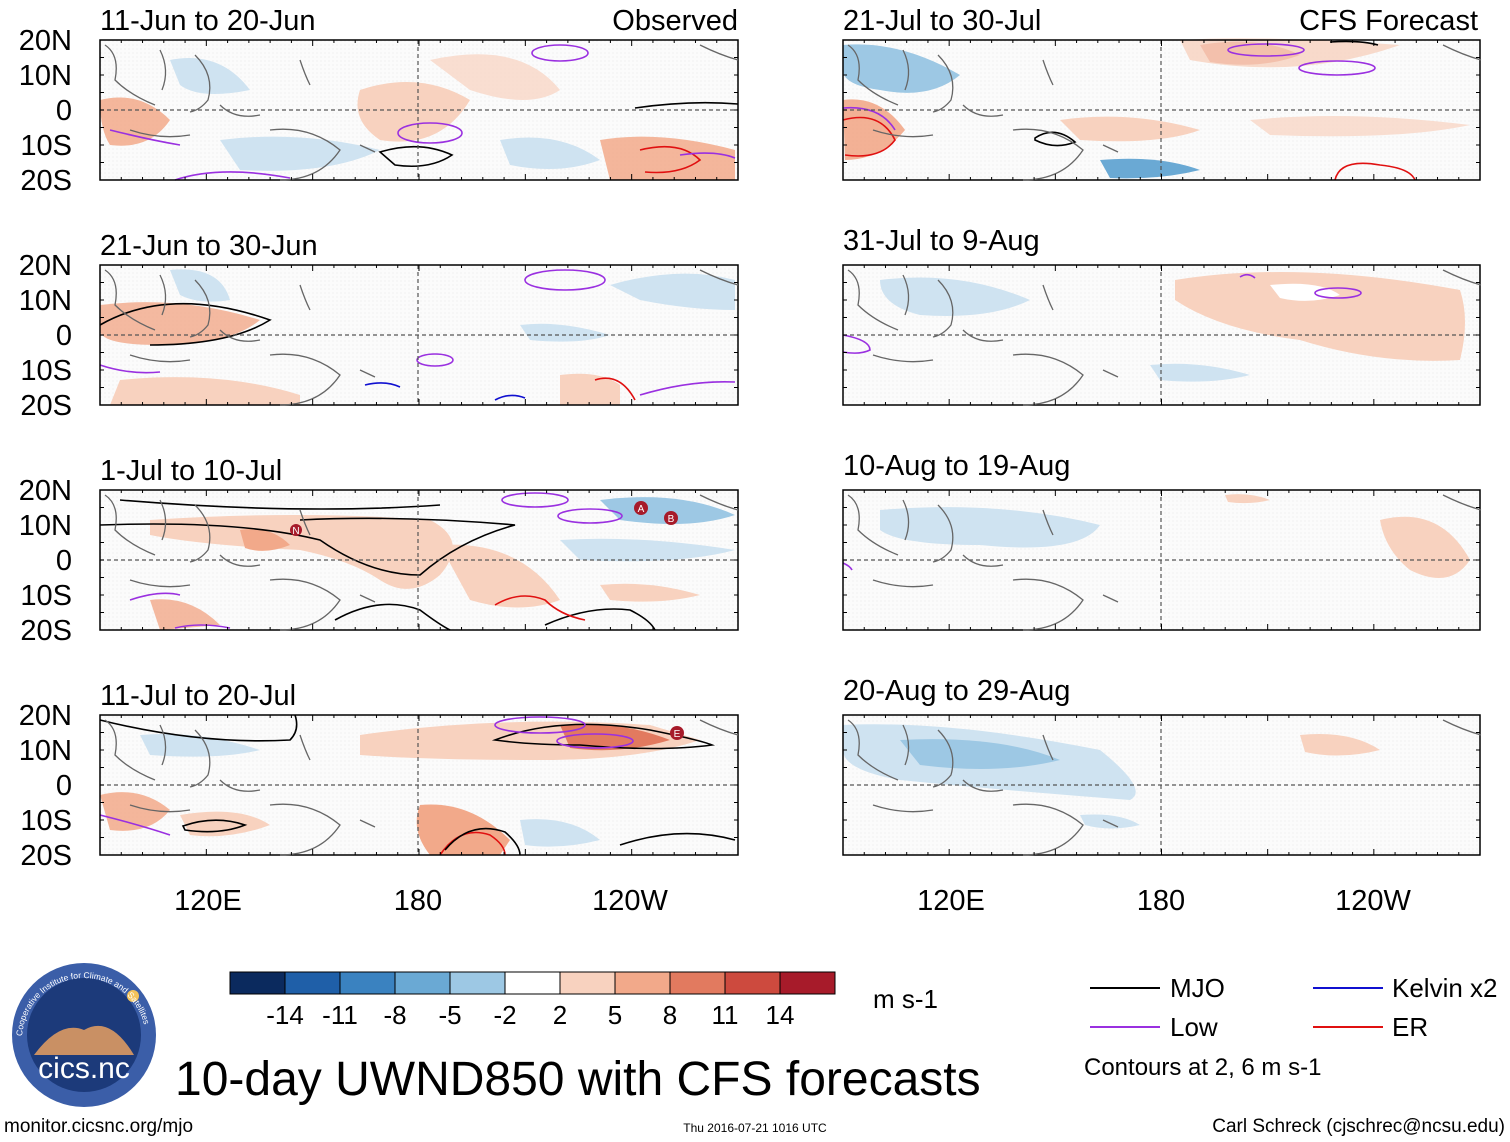  I want to click on panel-left-4-title: 11-Jul to 20-Jul, so click(198, 696).